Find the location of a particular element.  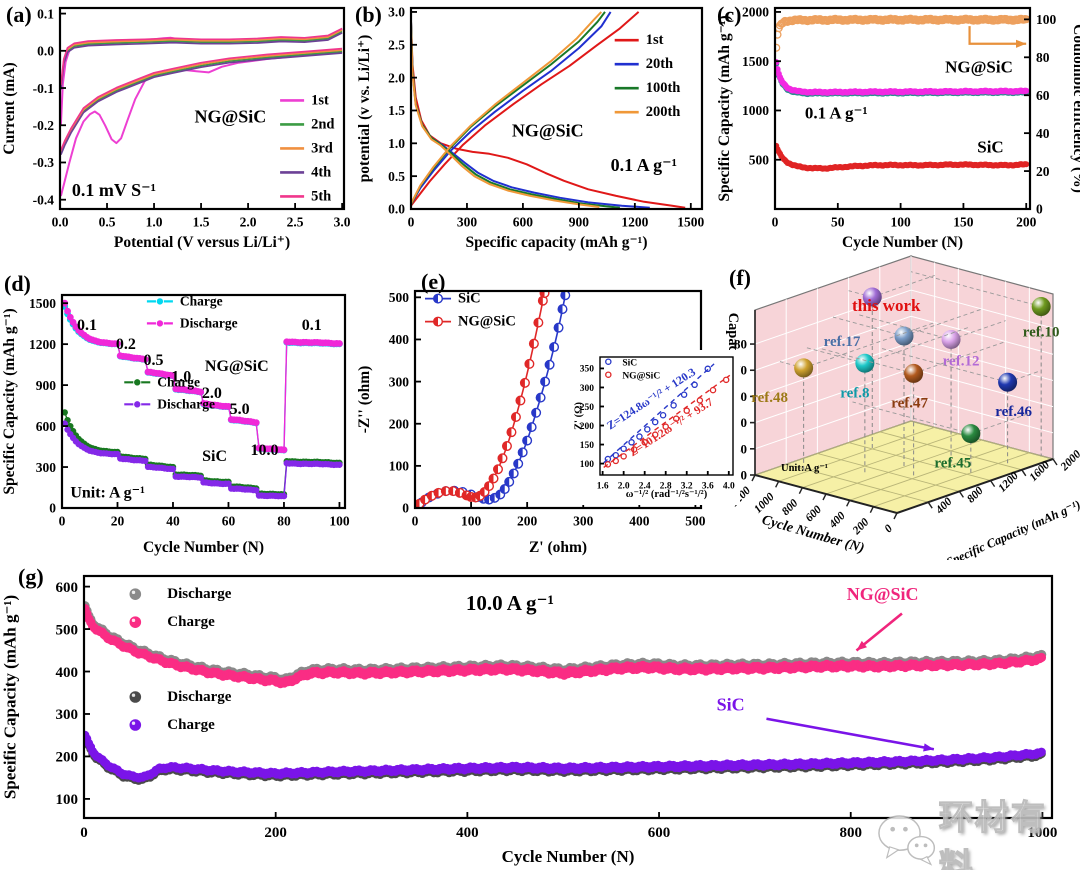

wechat-icon is located at coordinates (907, 840).